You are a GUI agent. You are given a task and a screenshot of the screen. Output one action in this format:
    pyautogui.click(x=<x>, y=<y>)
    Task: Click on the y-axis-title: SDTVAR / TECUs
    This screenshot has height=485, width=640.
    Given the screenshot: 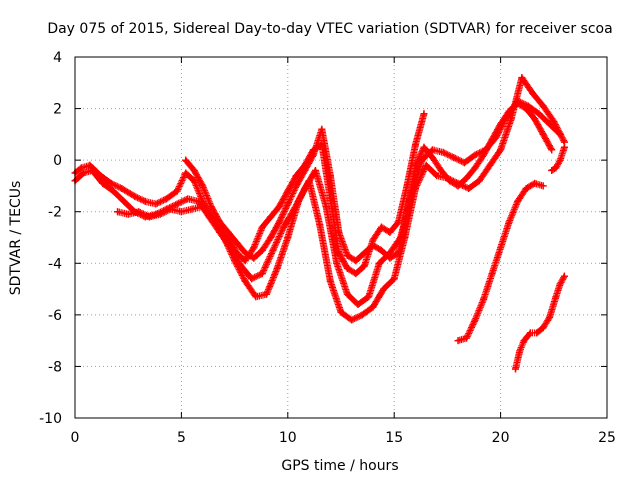 What is the action you would take?
    pyautogui.click(x=16, y=238)
    